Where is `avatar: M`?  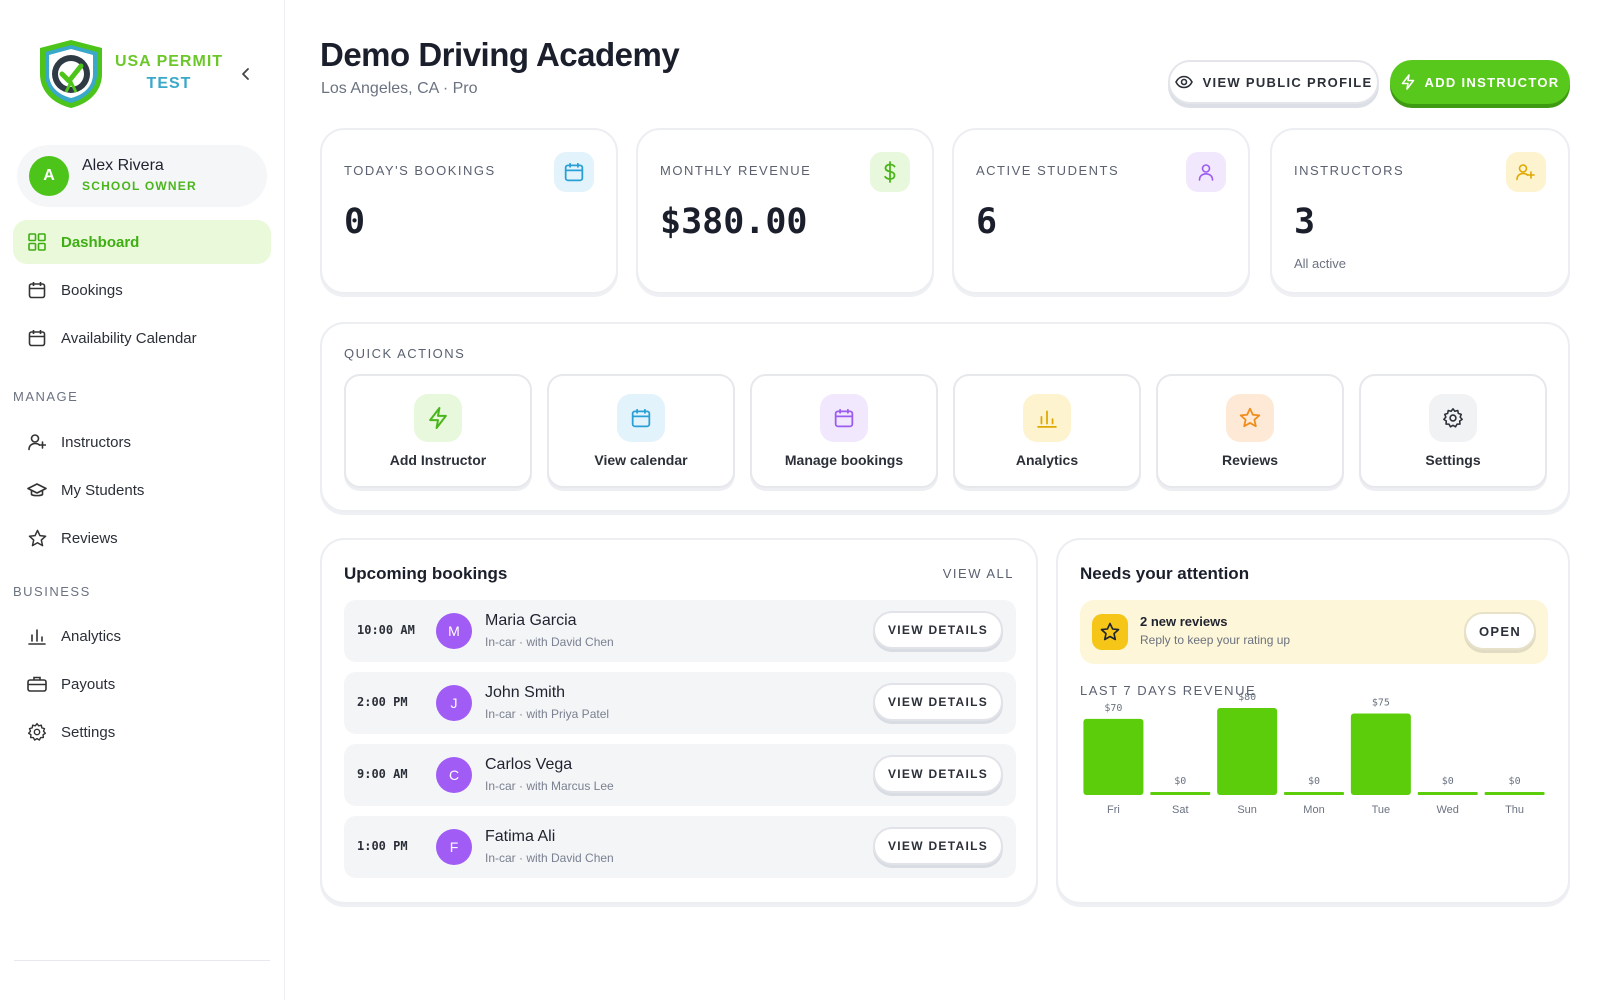 avatar: M is located at coordinates (454, 631).